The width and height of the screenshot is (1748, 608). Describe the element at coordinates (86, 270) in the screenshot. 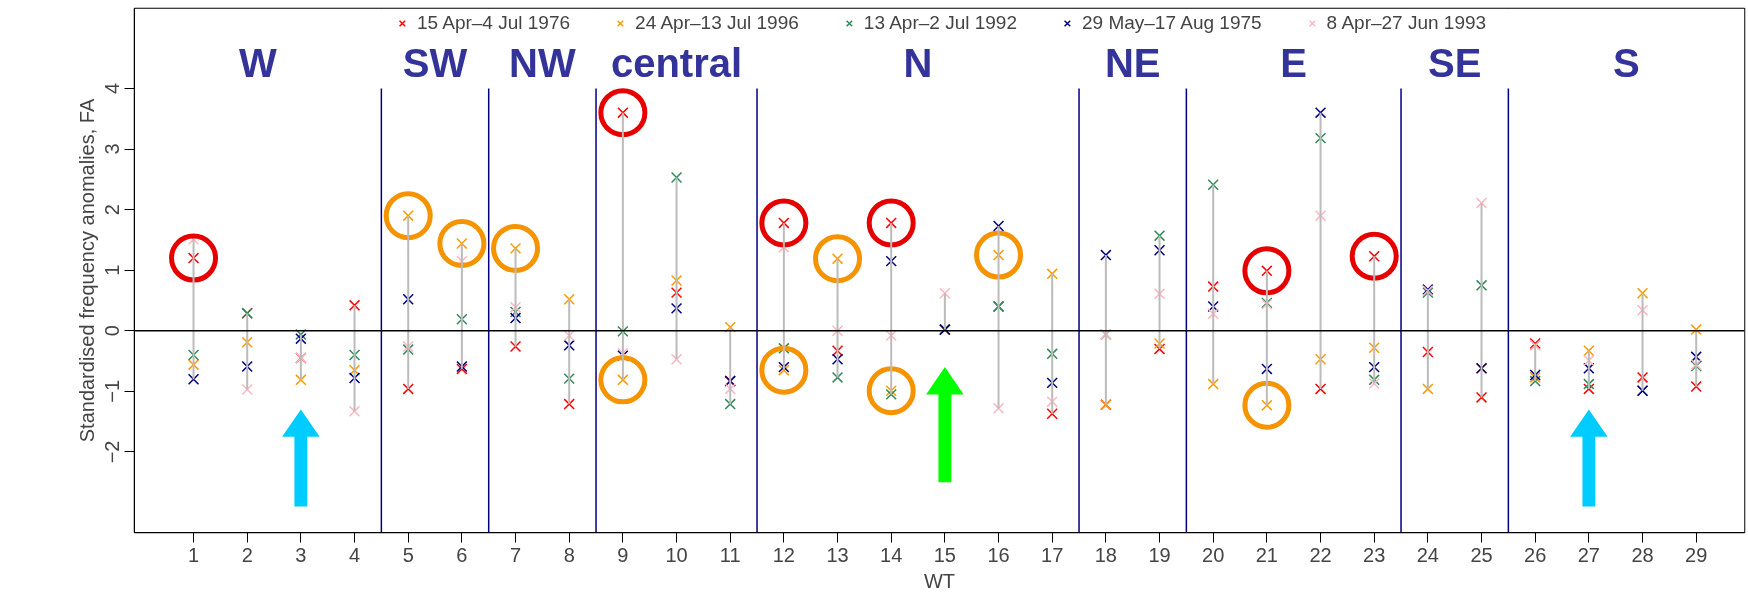

I see `y-axis-title: Standardised frequency anomalies, FA` at that location.